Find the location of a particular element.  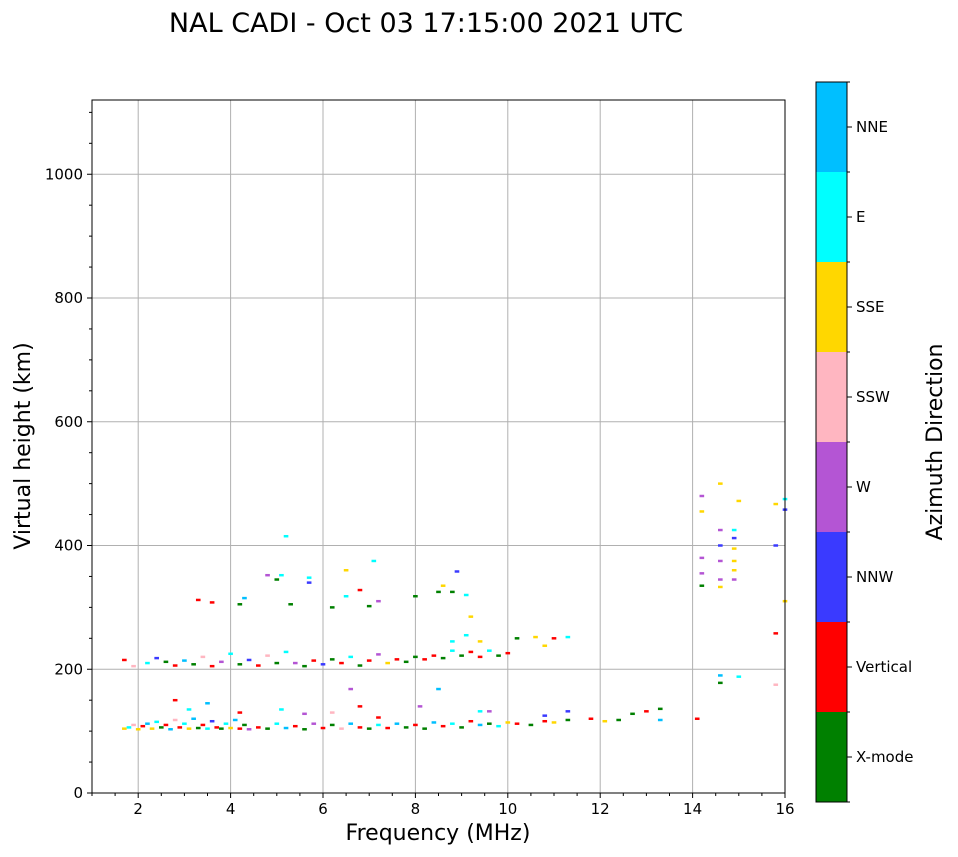

x-tick-label: 4 is located at coordinates (231, 809).